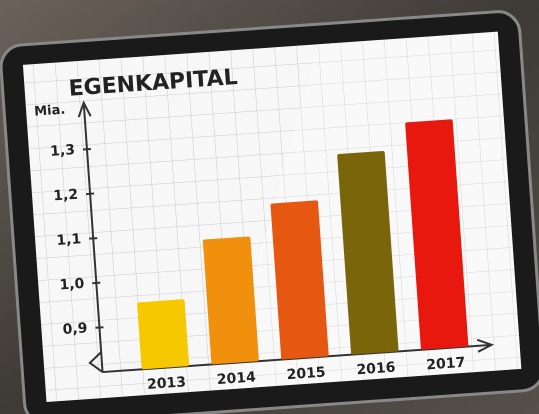 This screenshot has width=539, height=414. Describe the element at coordinates (66, 196) in the screenshot. I see `y-tick-label: 1,2` at that location.